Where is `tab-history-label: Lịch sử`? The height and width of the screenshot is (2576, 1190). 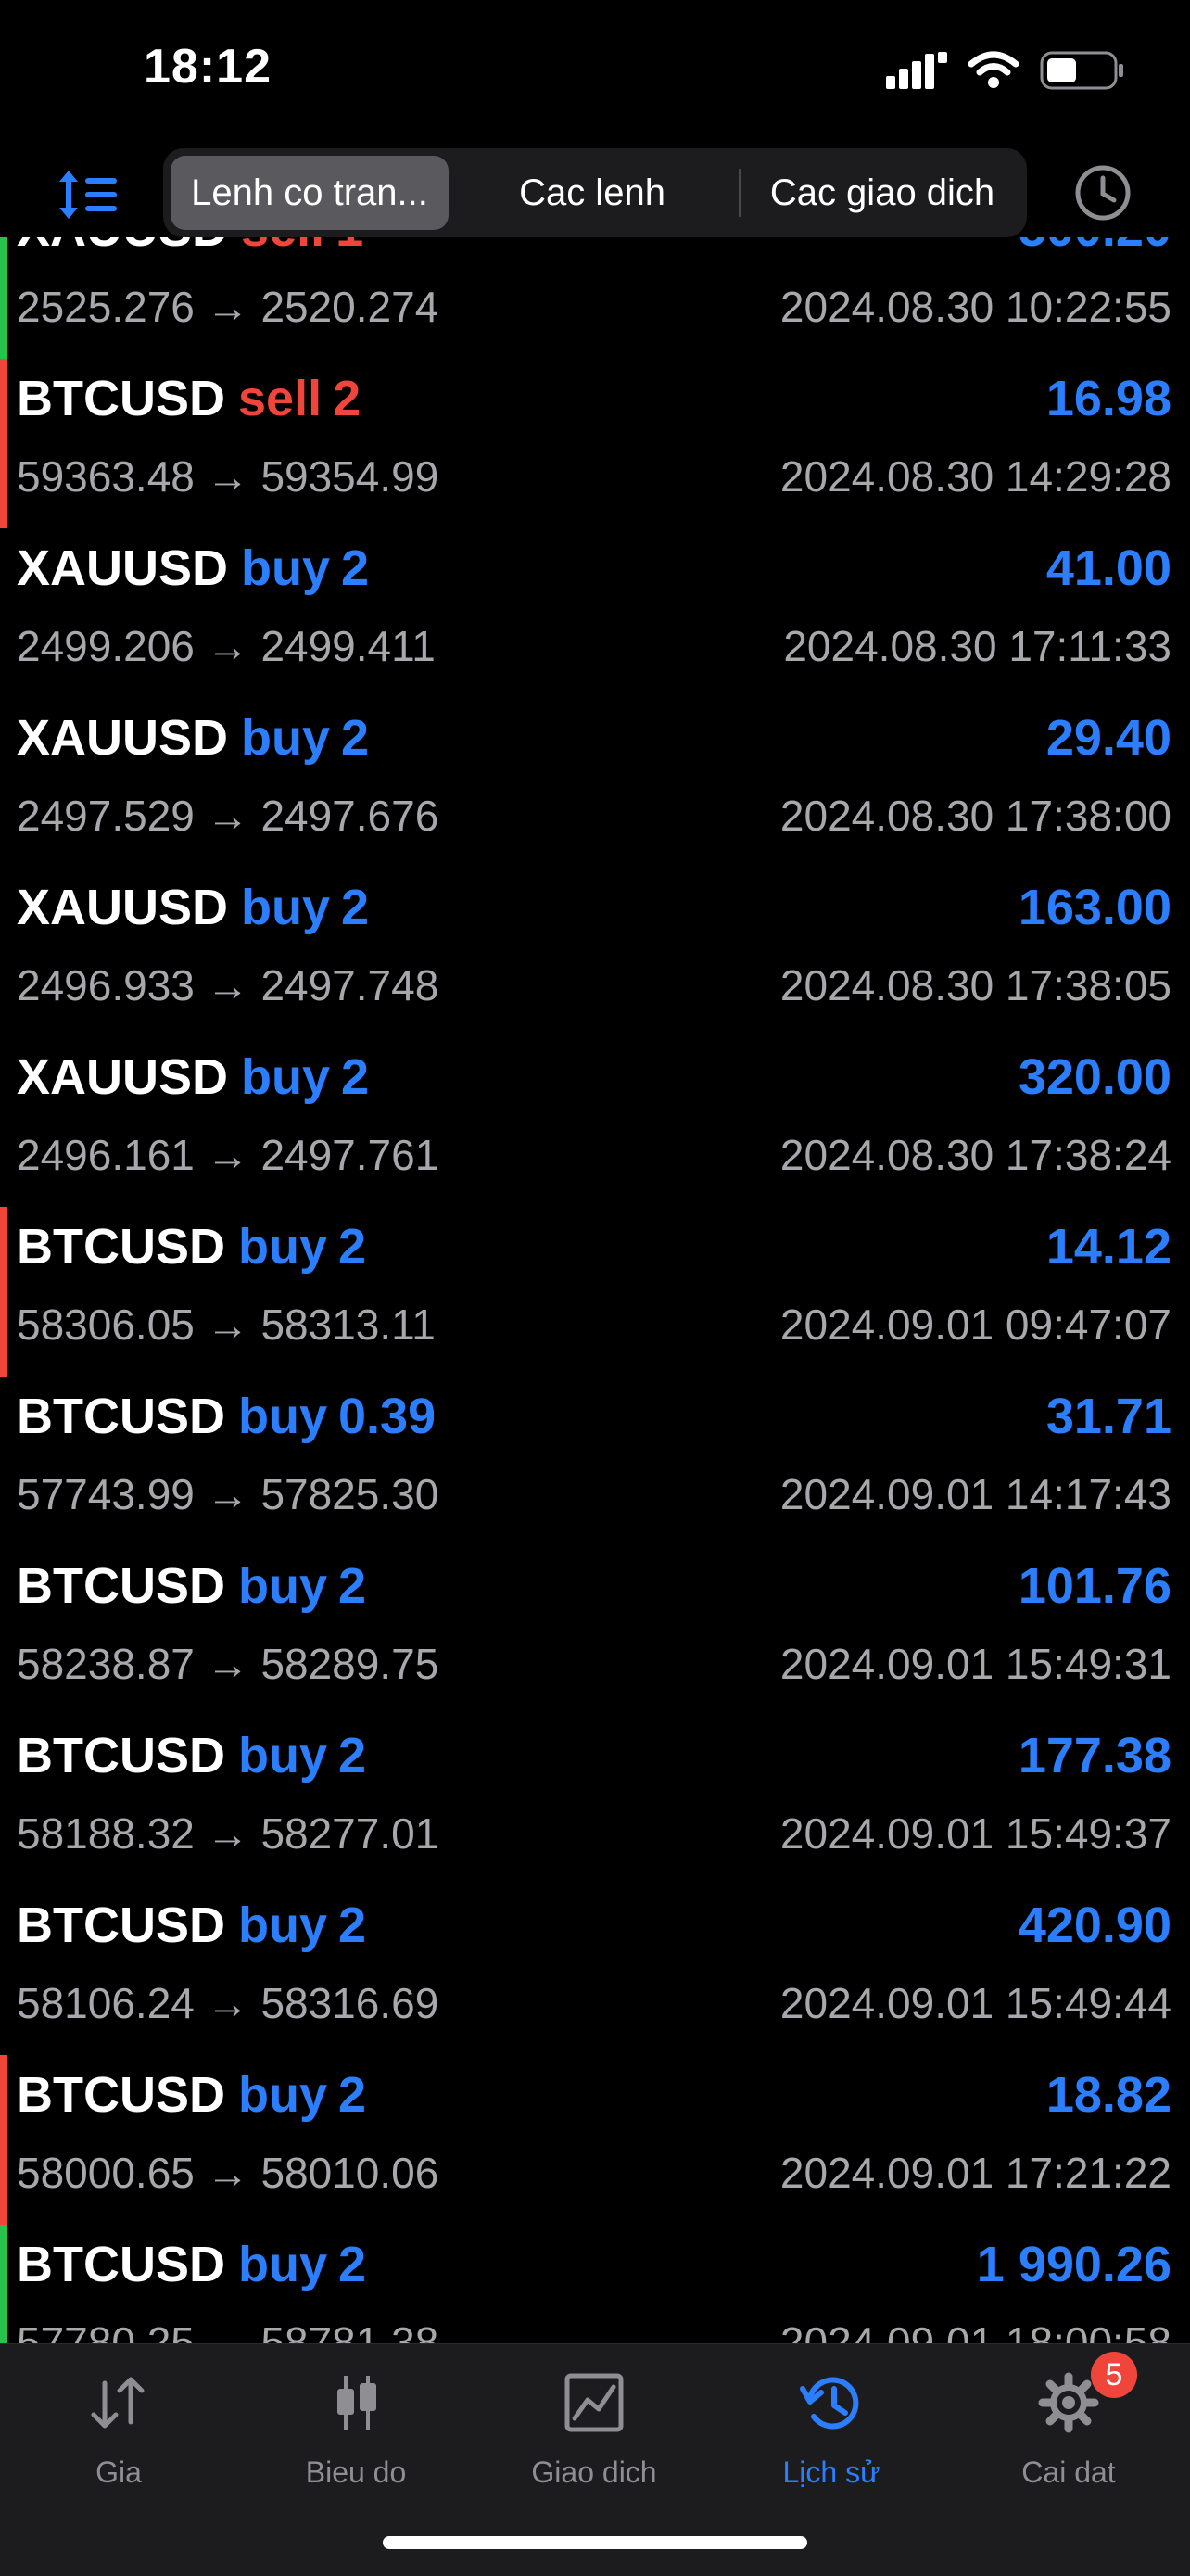
tab-history-label: Lịch sử is located at coordinates (831, 2472).